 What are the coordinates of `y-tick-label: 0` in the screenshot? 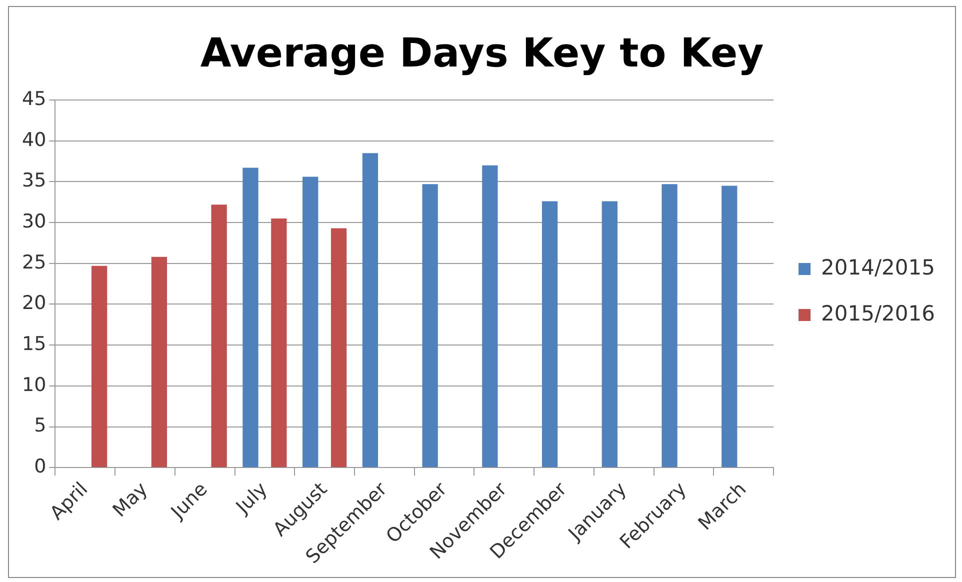 It's located at (40, 467).